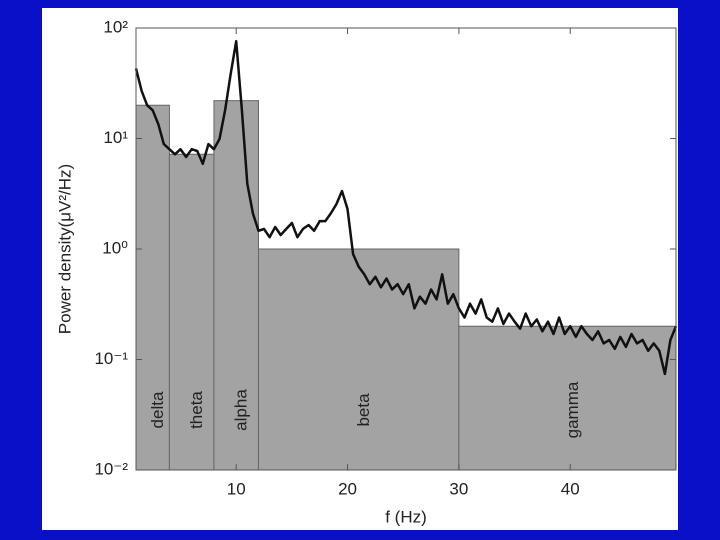 The image size is (720, 540). What do you see at coordinates (196, 410) in the screenshot?
I see `band-label: theta` at bounding box center [196, 410].